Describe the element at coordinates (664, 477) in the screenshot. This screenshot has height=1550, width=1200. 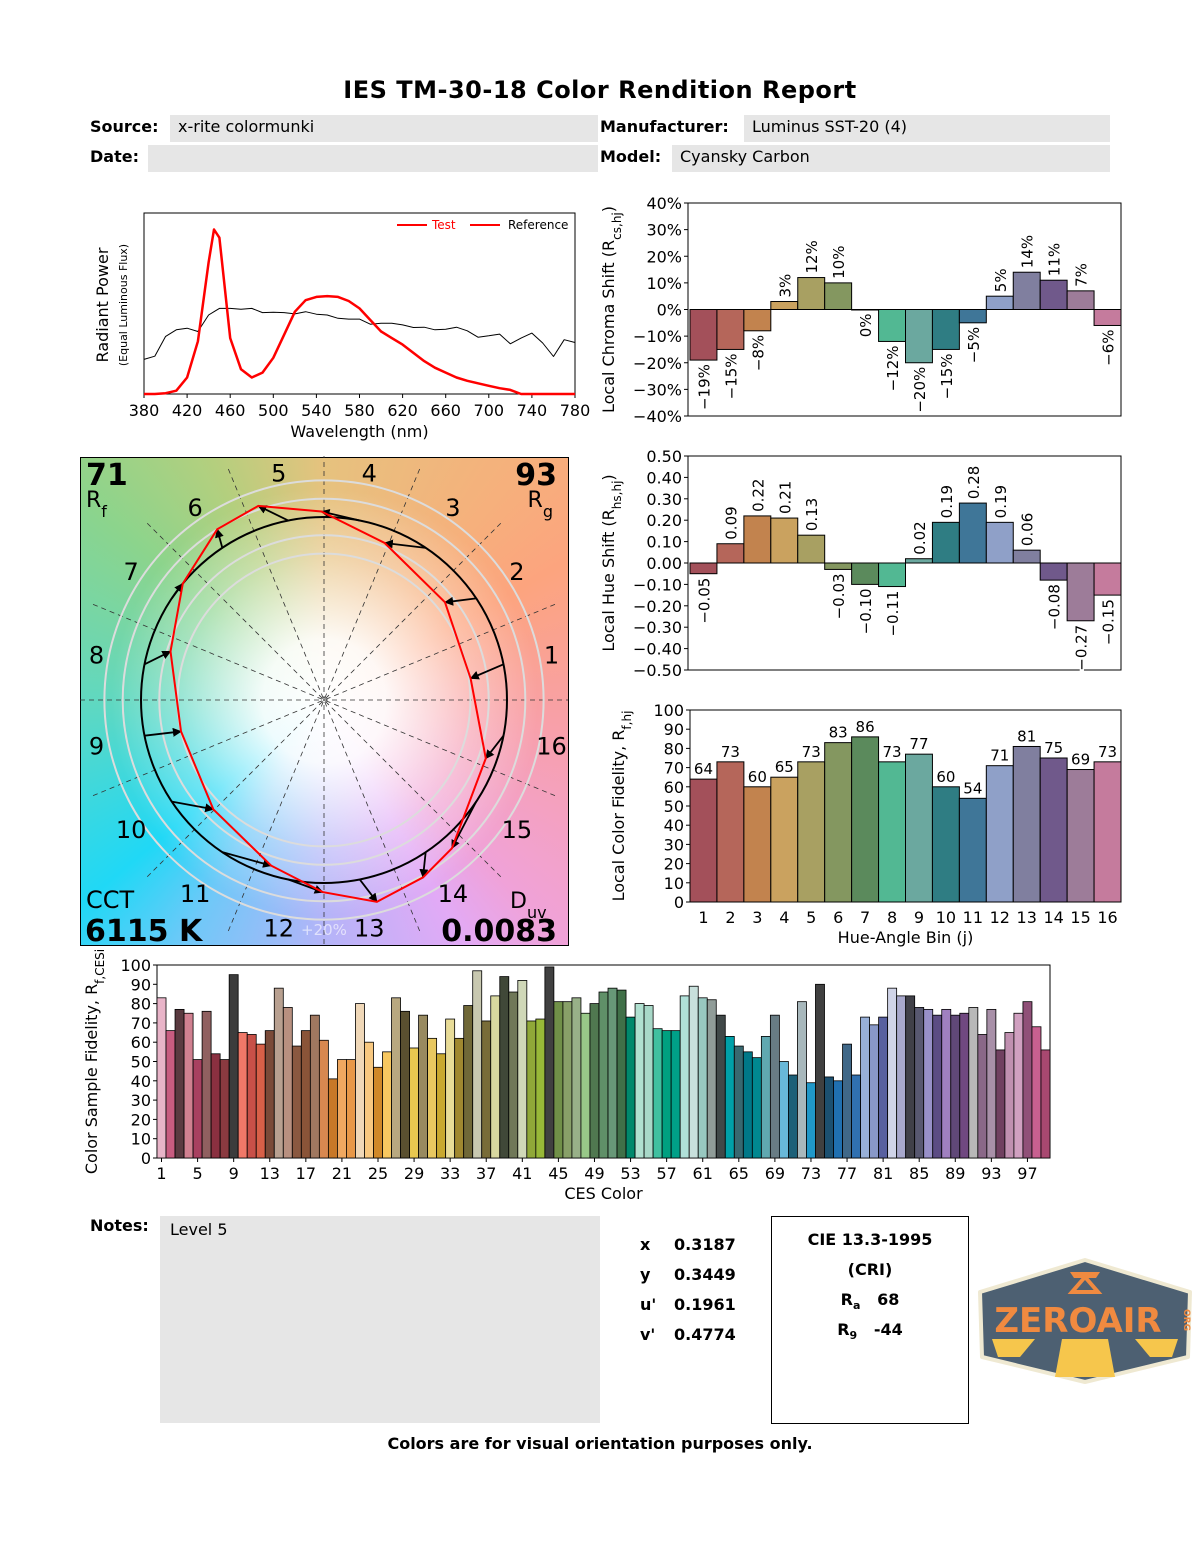
I see `y-tick-label: 0.40` at that location.